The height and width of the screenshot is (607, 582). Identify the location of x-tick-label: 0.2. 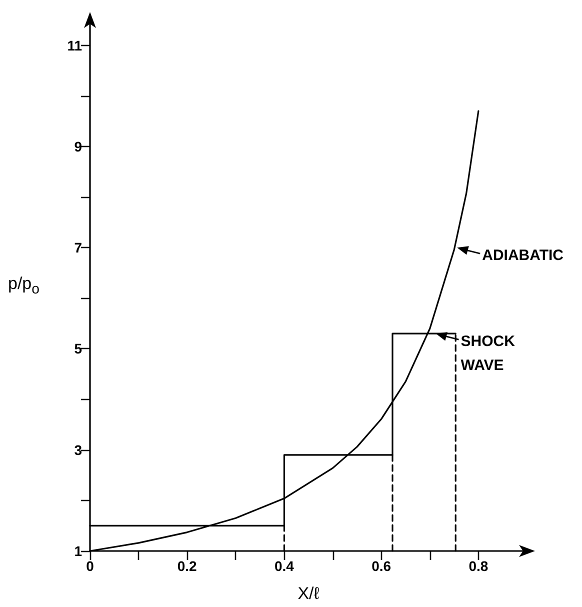
(187, 566).